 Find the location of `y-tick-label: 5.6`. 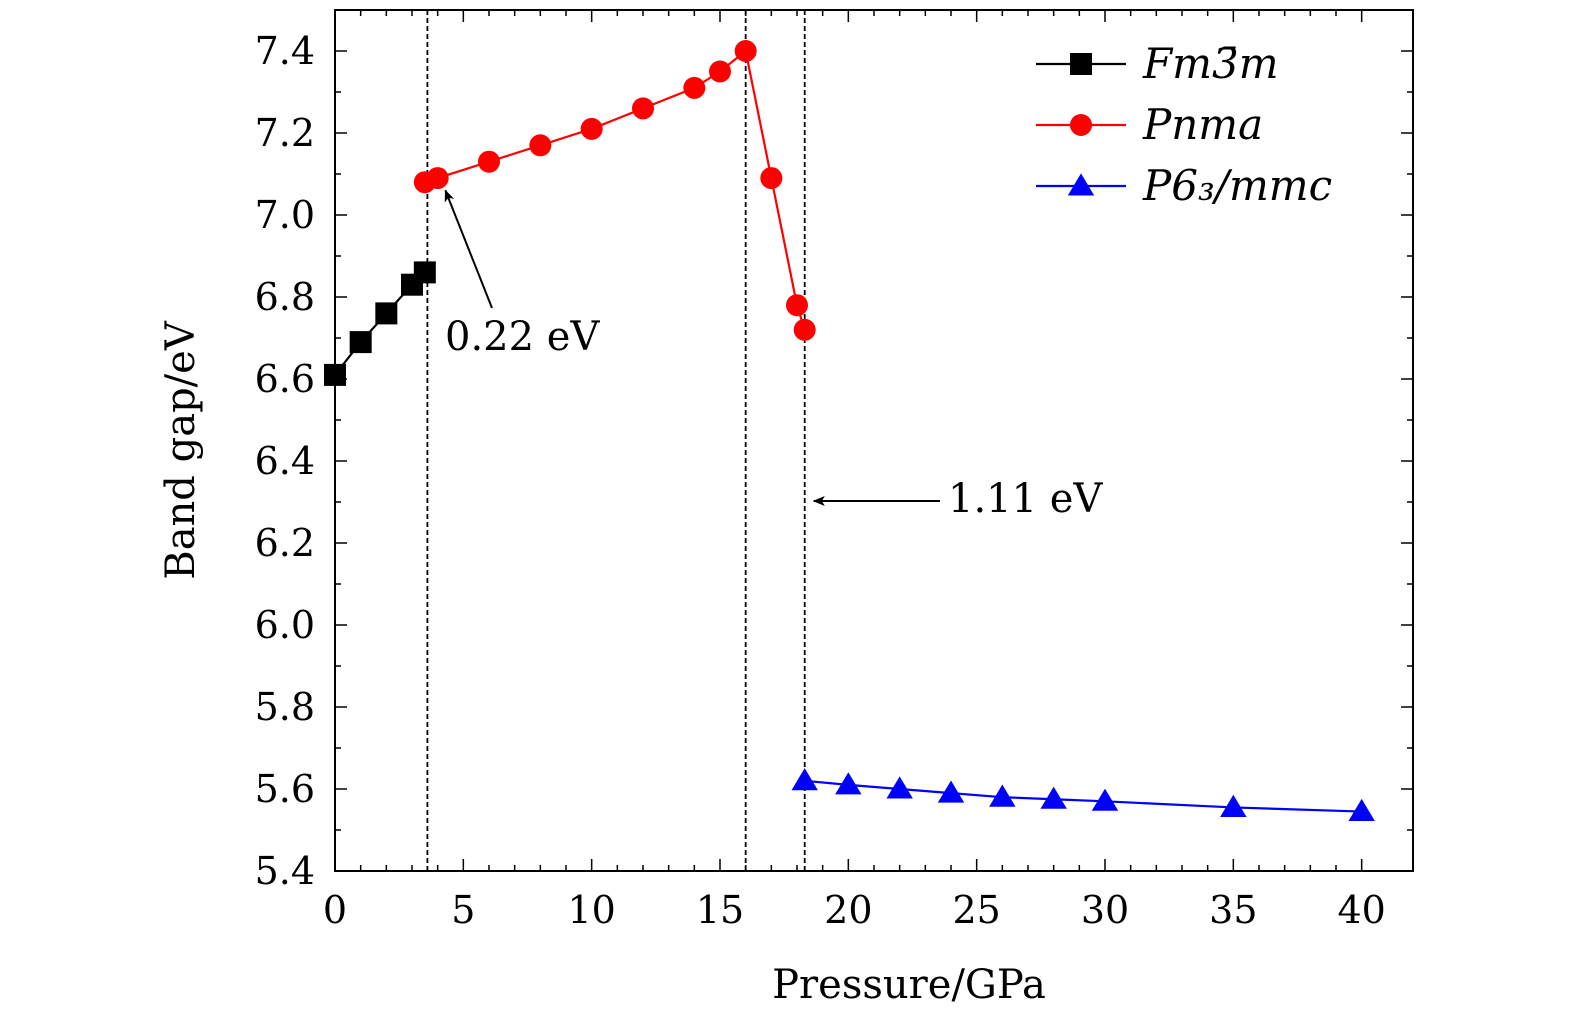

y-tick-label: 5.6 is located at coordinates (285, 789).